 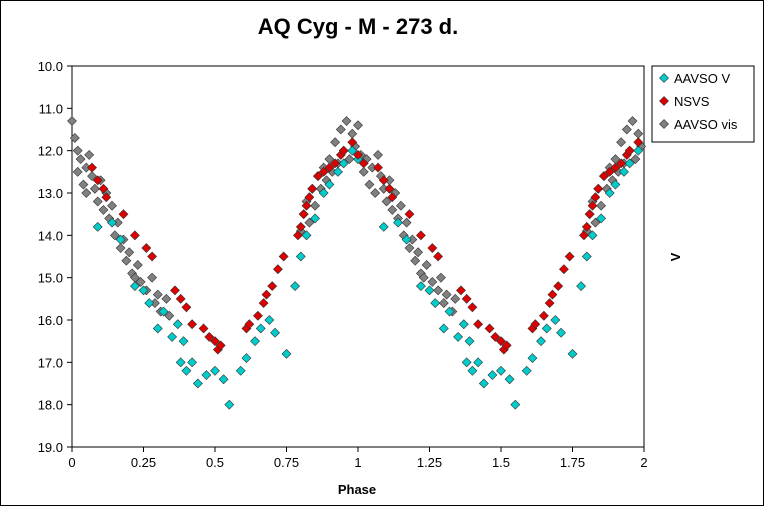 What do you see at coordinates (286, 462) in the screenshot?
I see `x-tick-label: 0.75` at bounding box center [286, 462].